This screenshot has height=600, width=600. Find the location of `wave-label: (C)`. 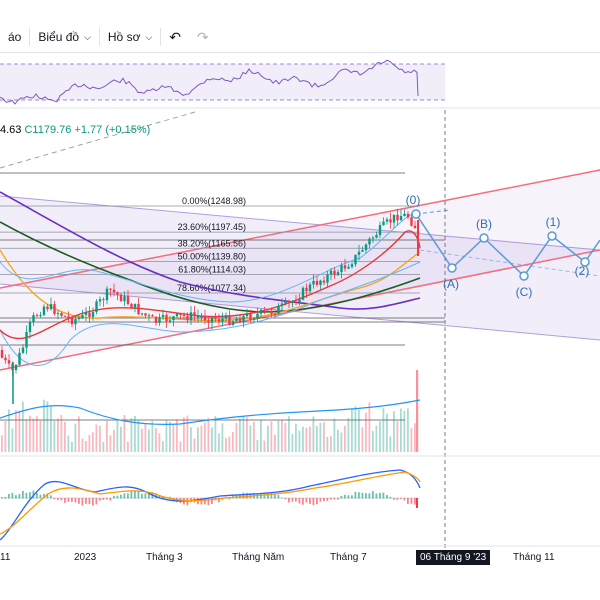

wave-label: (C) is located at coordinates (524, 292).